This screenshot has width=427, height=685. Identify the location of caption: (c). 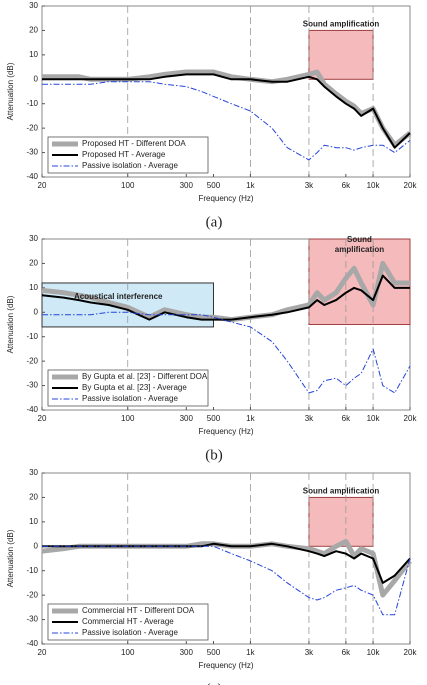
(214, 683).